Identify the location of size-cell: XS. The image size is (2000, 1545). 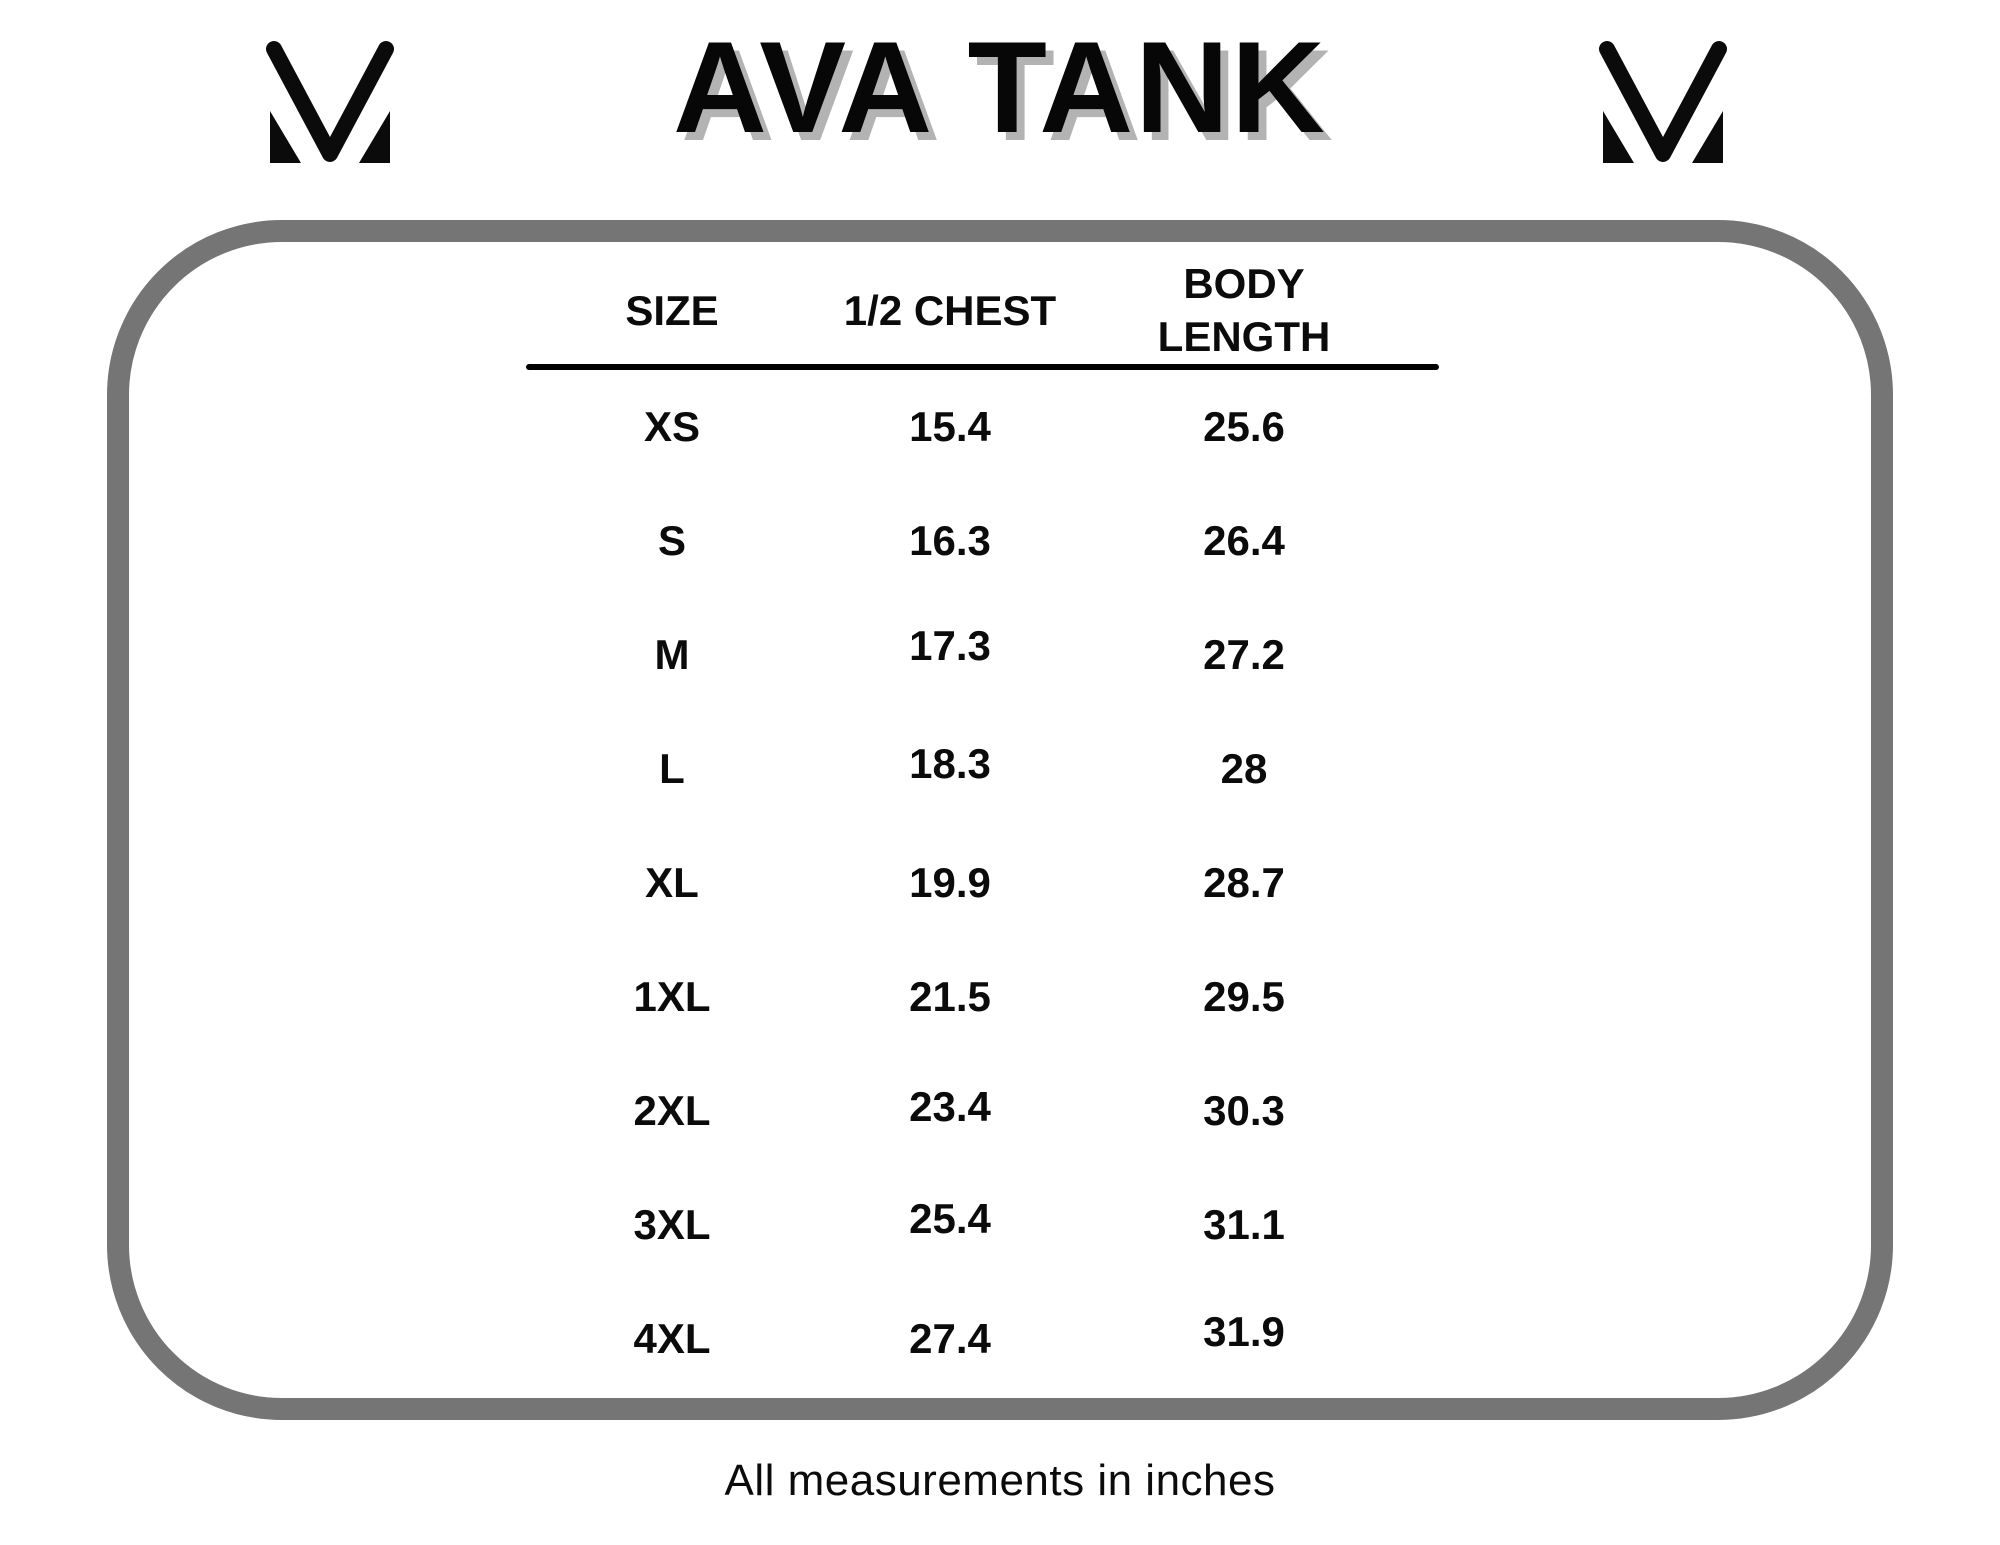
(672, 426).